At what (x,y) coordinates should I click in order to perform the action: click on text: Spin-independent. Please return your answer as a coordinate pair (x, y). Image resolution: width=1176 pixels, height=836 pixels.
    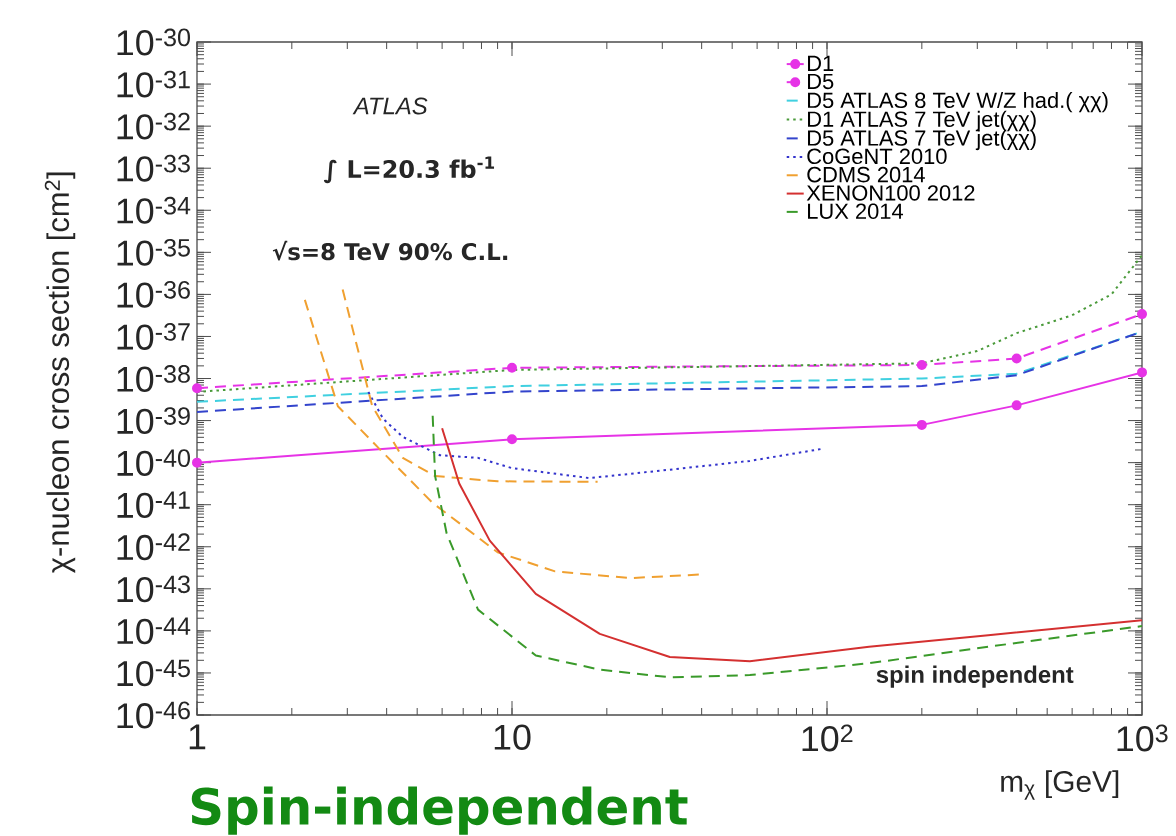
    Looking at the image, I should click on (439, 810).